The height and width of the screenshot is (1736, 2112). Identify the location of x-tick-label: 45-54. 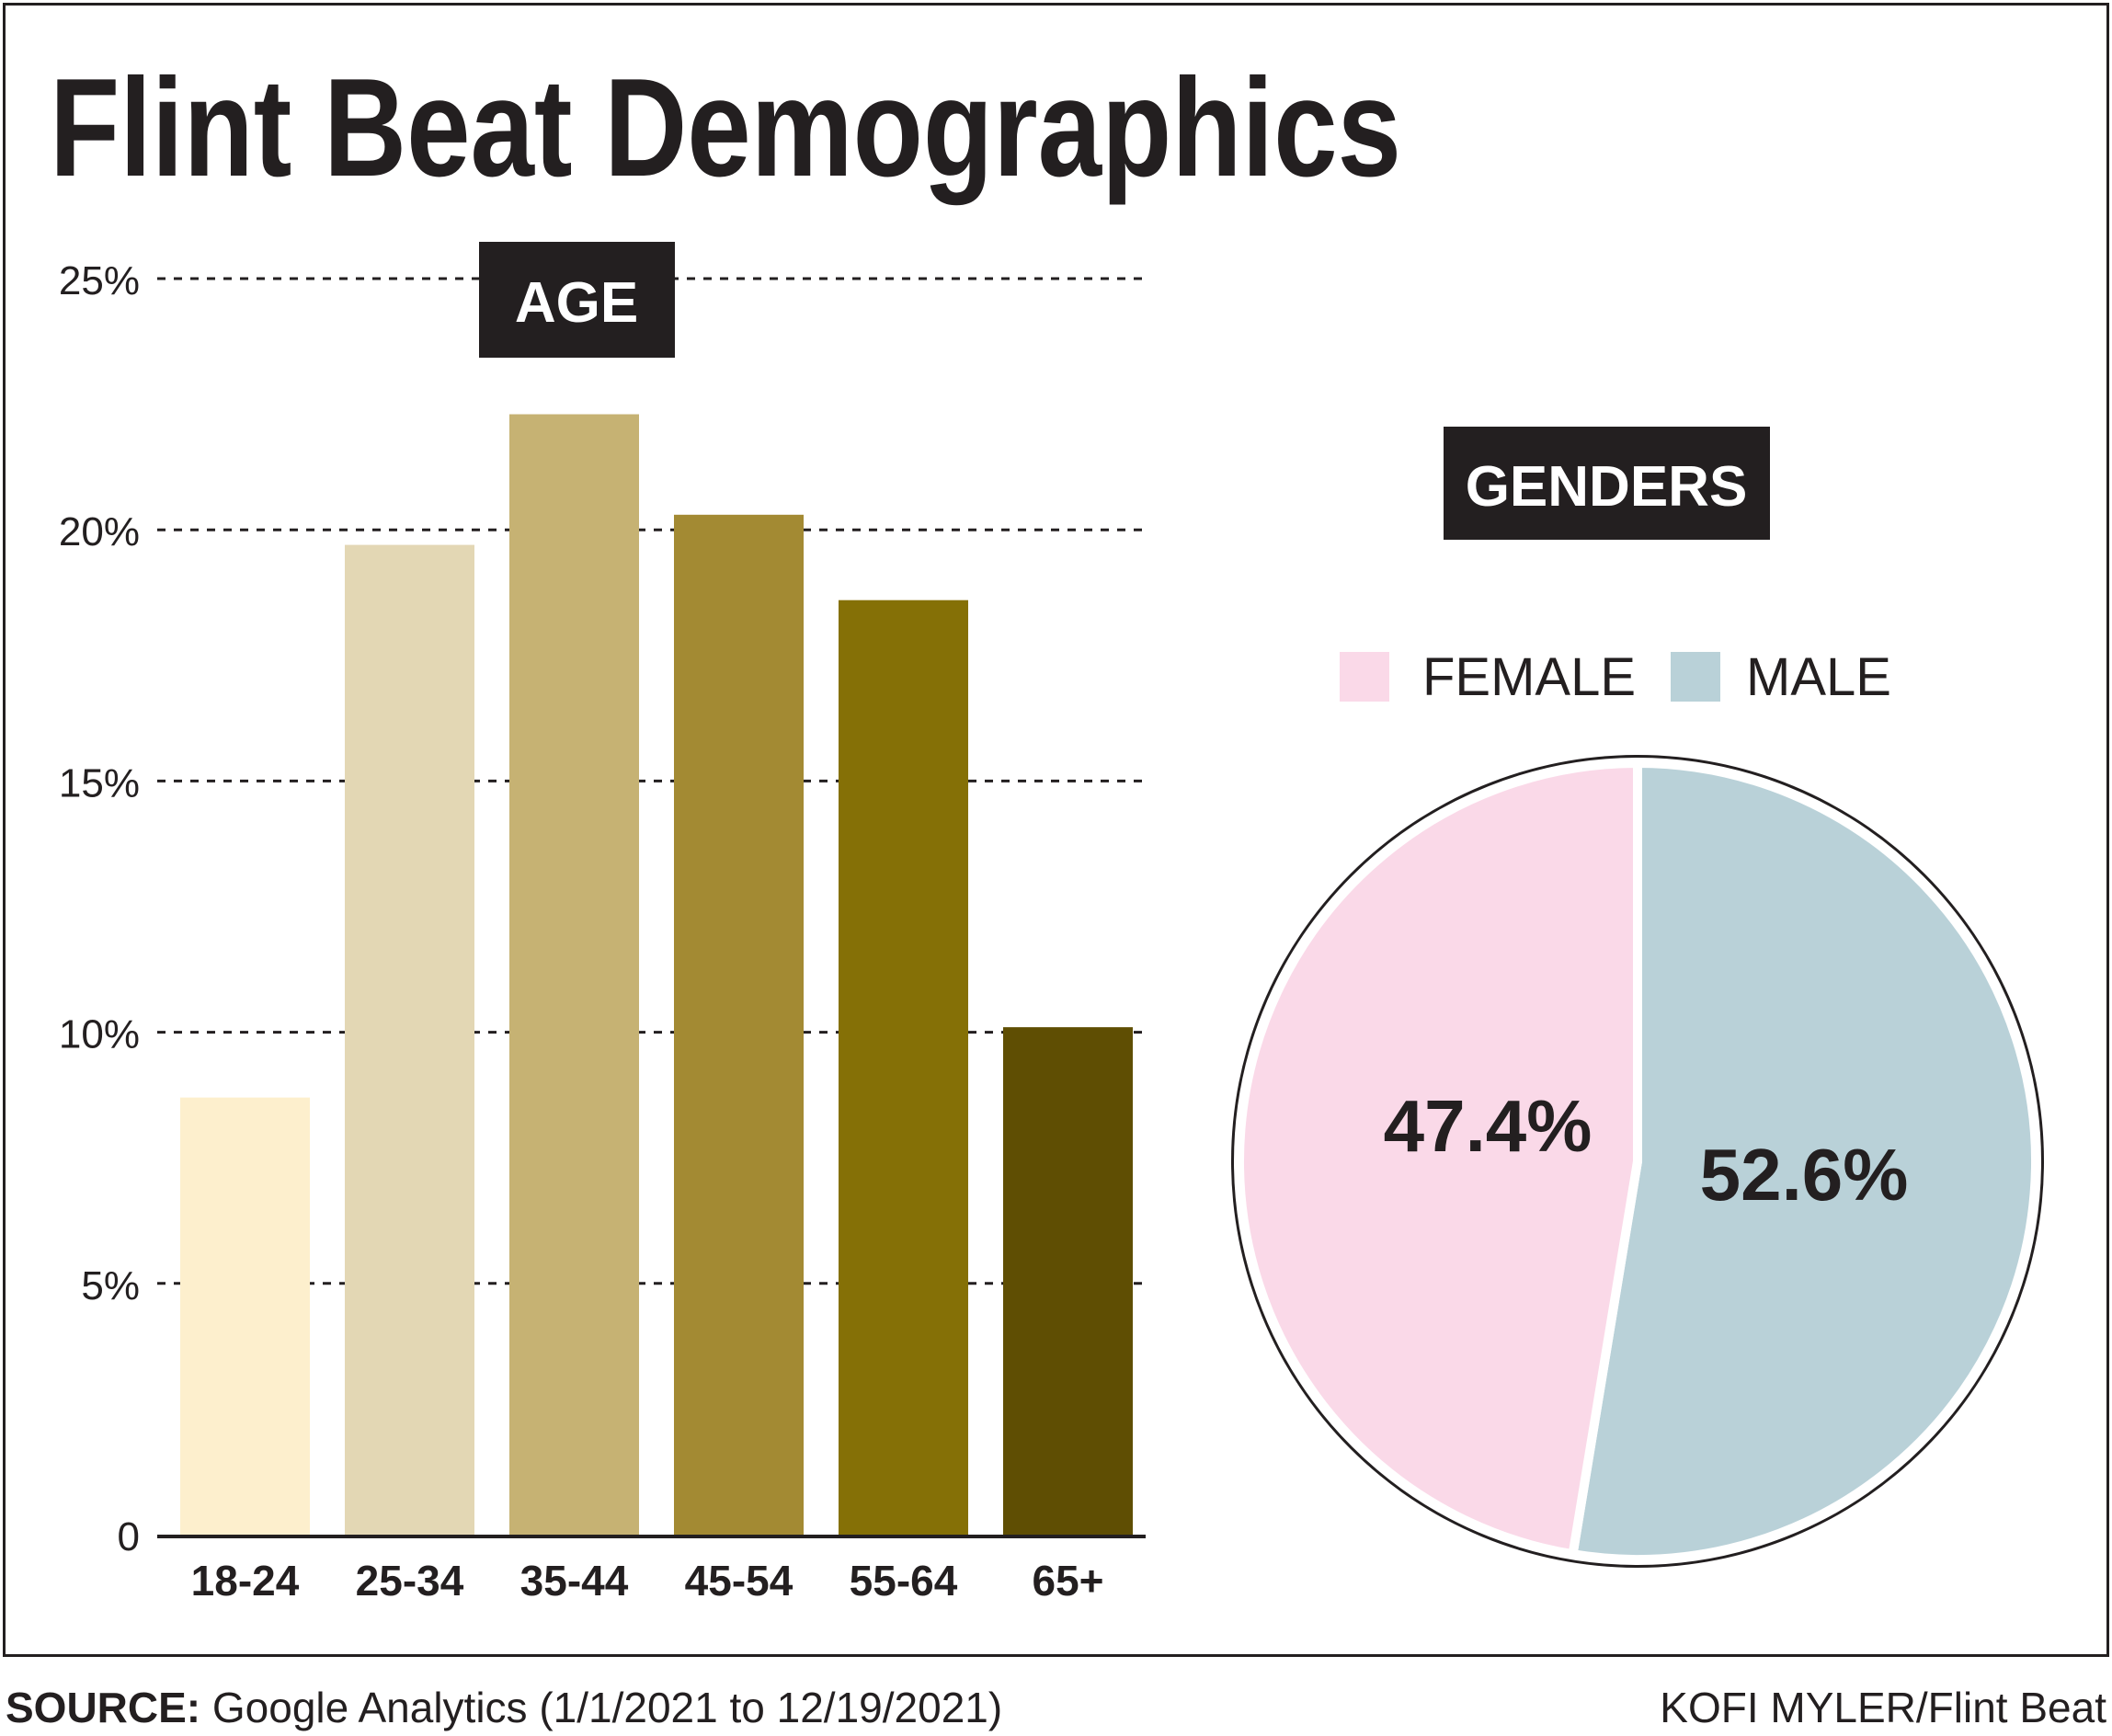
(739, 1581).